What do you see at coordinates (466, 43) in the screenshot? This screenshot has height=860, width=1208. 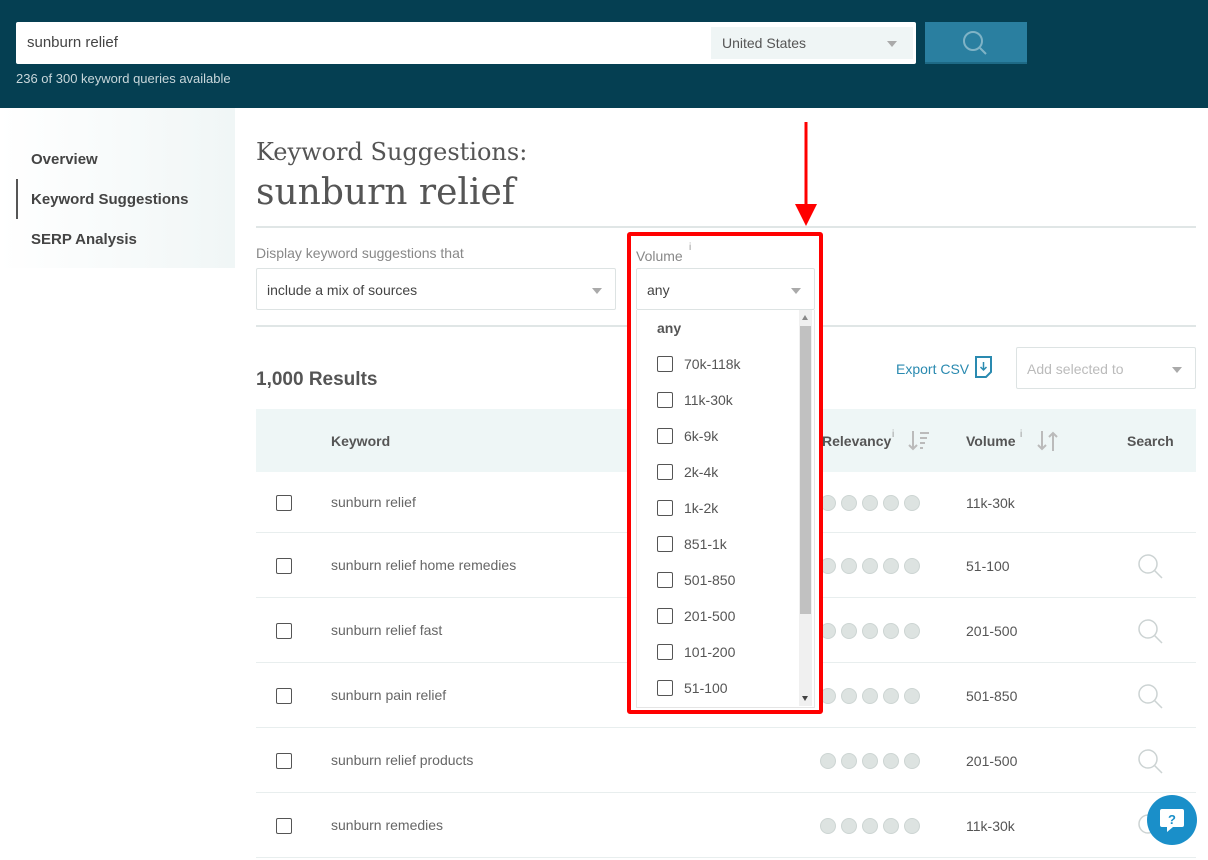 I see `keyword-search-input: sunburn relief United States` at bounding box center [466, 43].